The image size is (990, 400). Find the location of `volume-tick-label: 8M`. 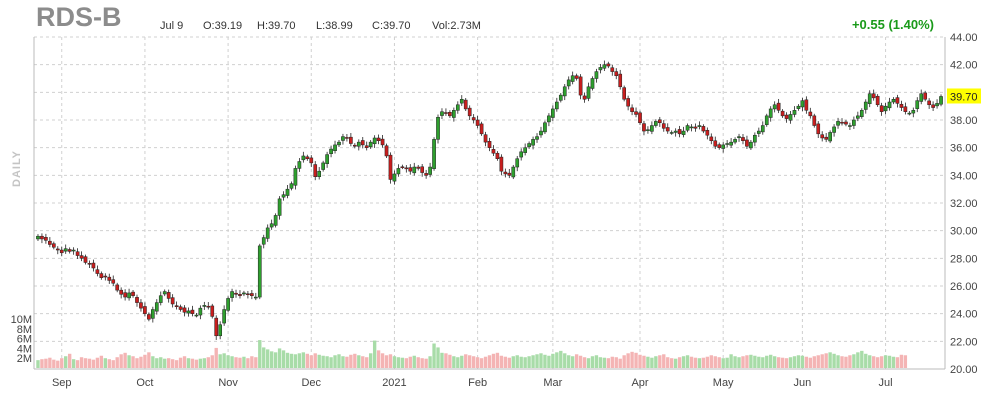

volume-tick-label: 8M is located at coordinates (24, 330).